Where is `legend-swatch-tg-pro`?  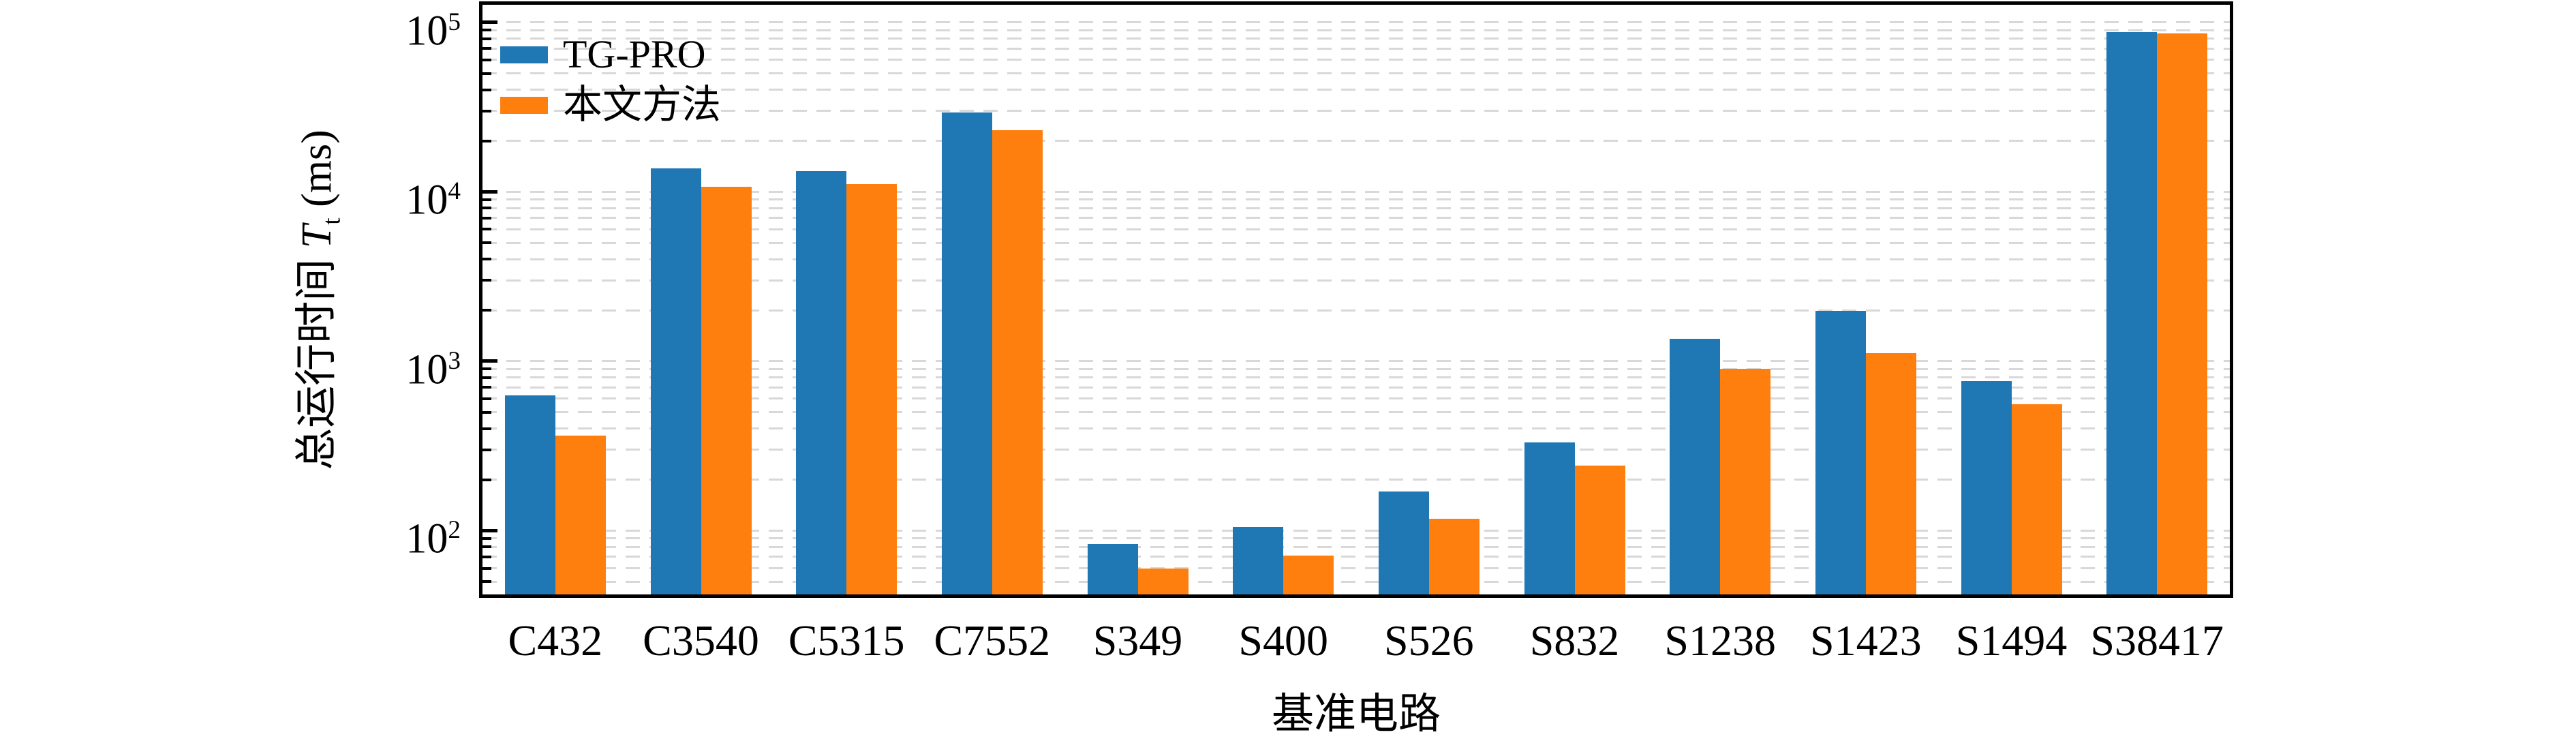 legend-swatch-tg-pro is located at coordinates (524, 54).